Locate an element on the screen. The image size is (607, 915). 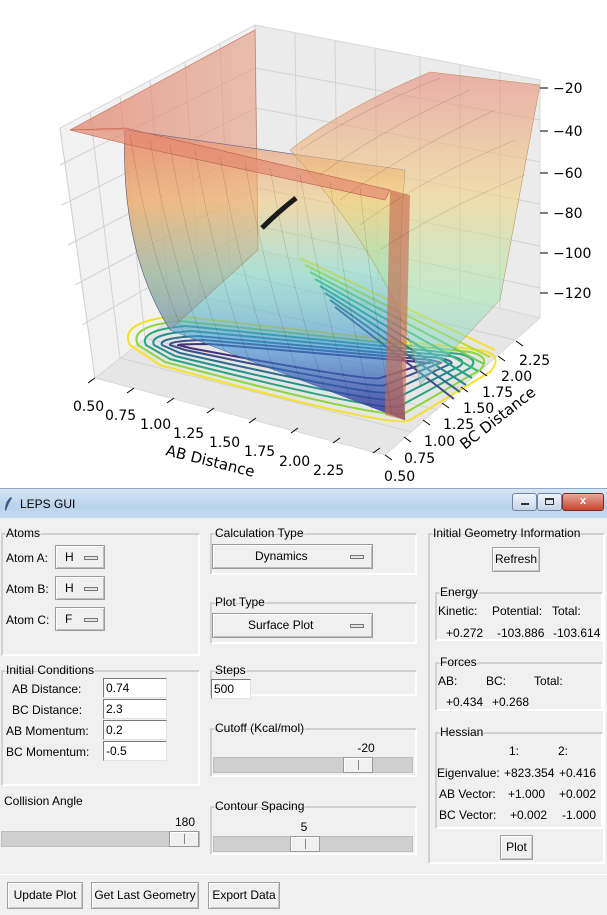
ab-vector-2: +0.002 is located at coordinates (578, 794).